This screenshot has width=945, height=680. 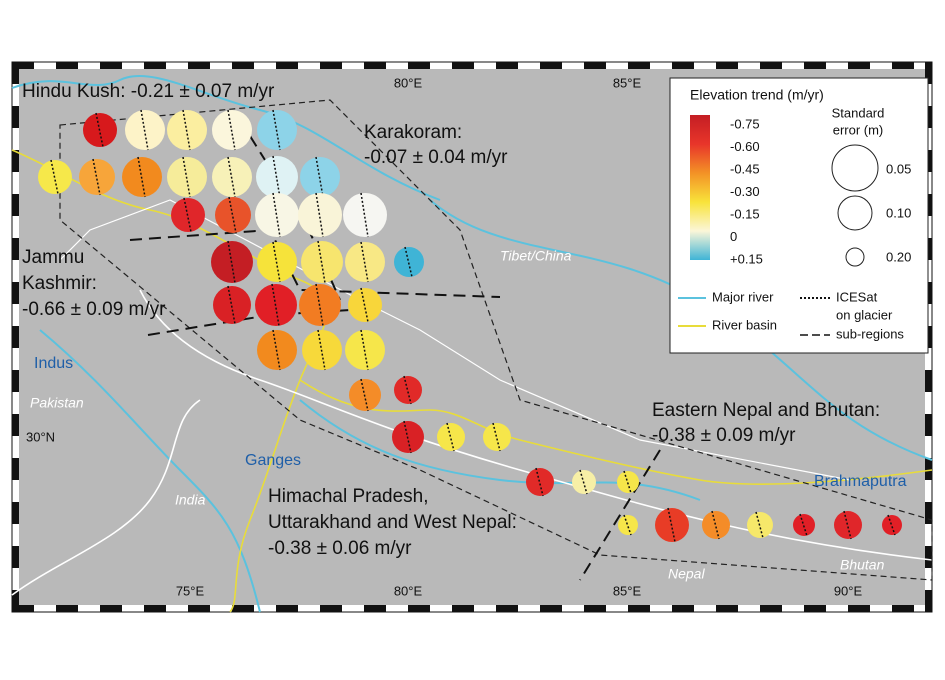 What do you see at coordinates (40, 436) in the screenshot?
I see `latitude-label: 30°N` at bounding box center [40, 436].